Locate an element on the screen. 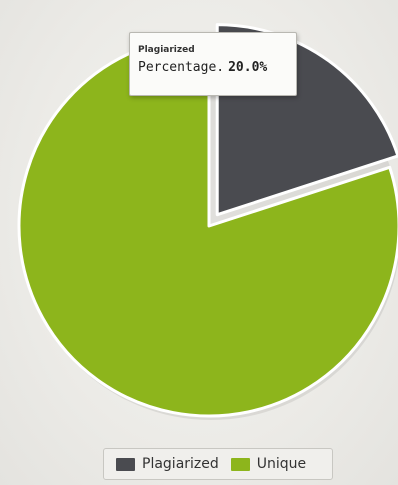 This screenshot has width=398, height=485. slice-tooltip: Plagiarized Percentage. 20.0% is located at coordinates (213, 64).